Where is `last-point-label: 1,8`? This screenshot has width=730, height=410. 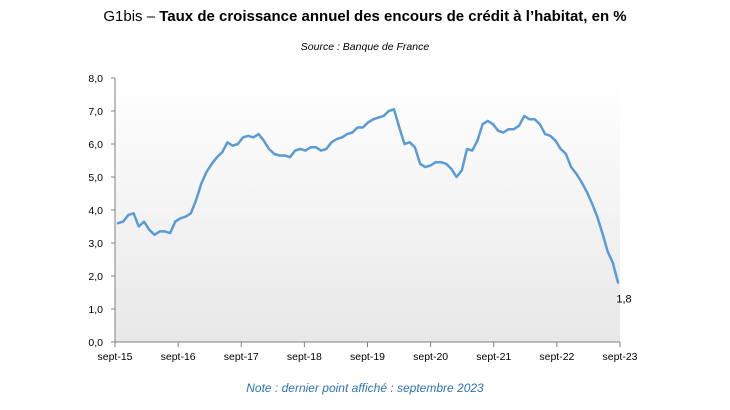 last-point-label: 1,8 is located at coordinates (623, 300).